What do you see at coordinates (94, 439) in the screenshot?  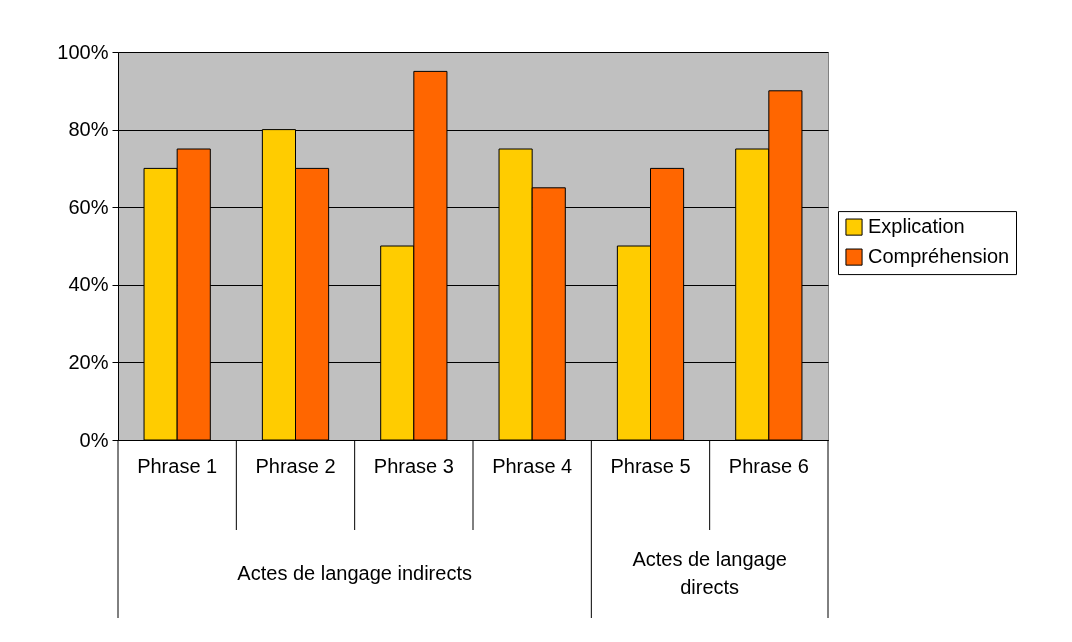 I see `y-tick-label: 0%` at bounding box center [94, 439].